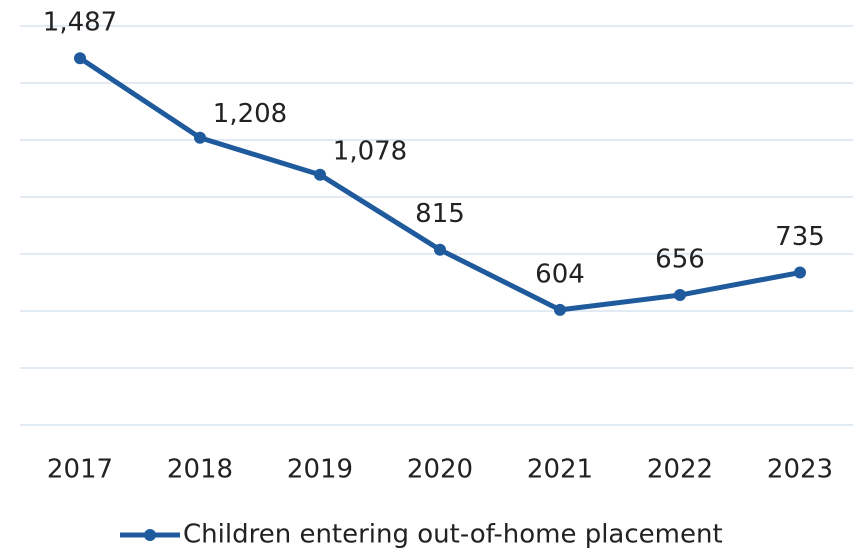  Describe the element at coordinates (440, 470) in the screenshot. I see `x-tick-label: 2020` at that location.